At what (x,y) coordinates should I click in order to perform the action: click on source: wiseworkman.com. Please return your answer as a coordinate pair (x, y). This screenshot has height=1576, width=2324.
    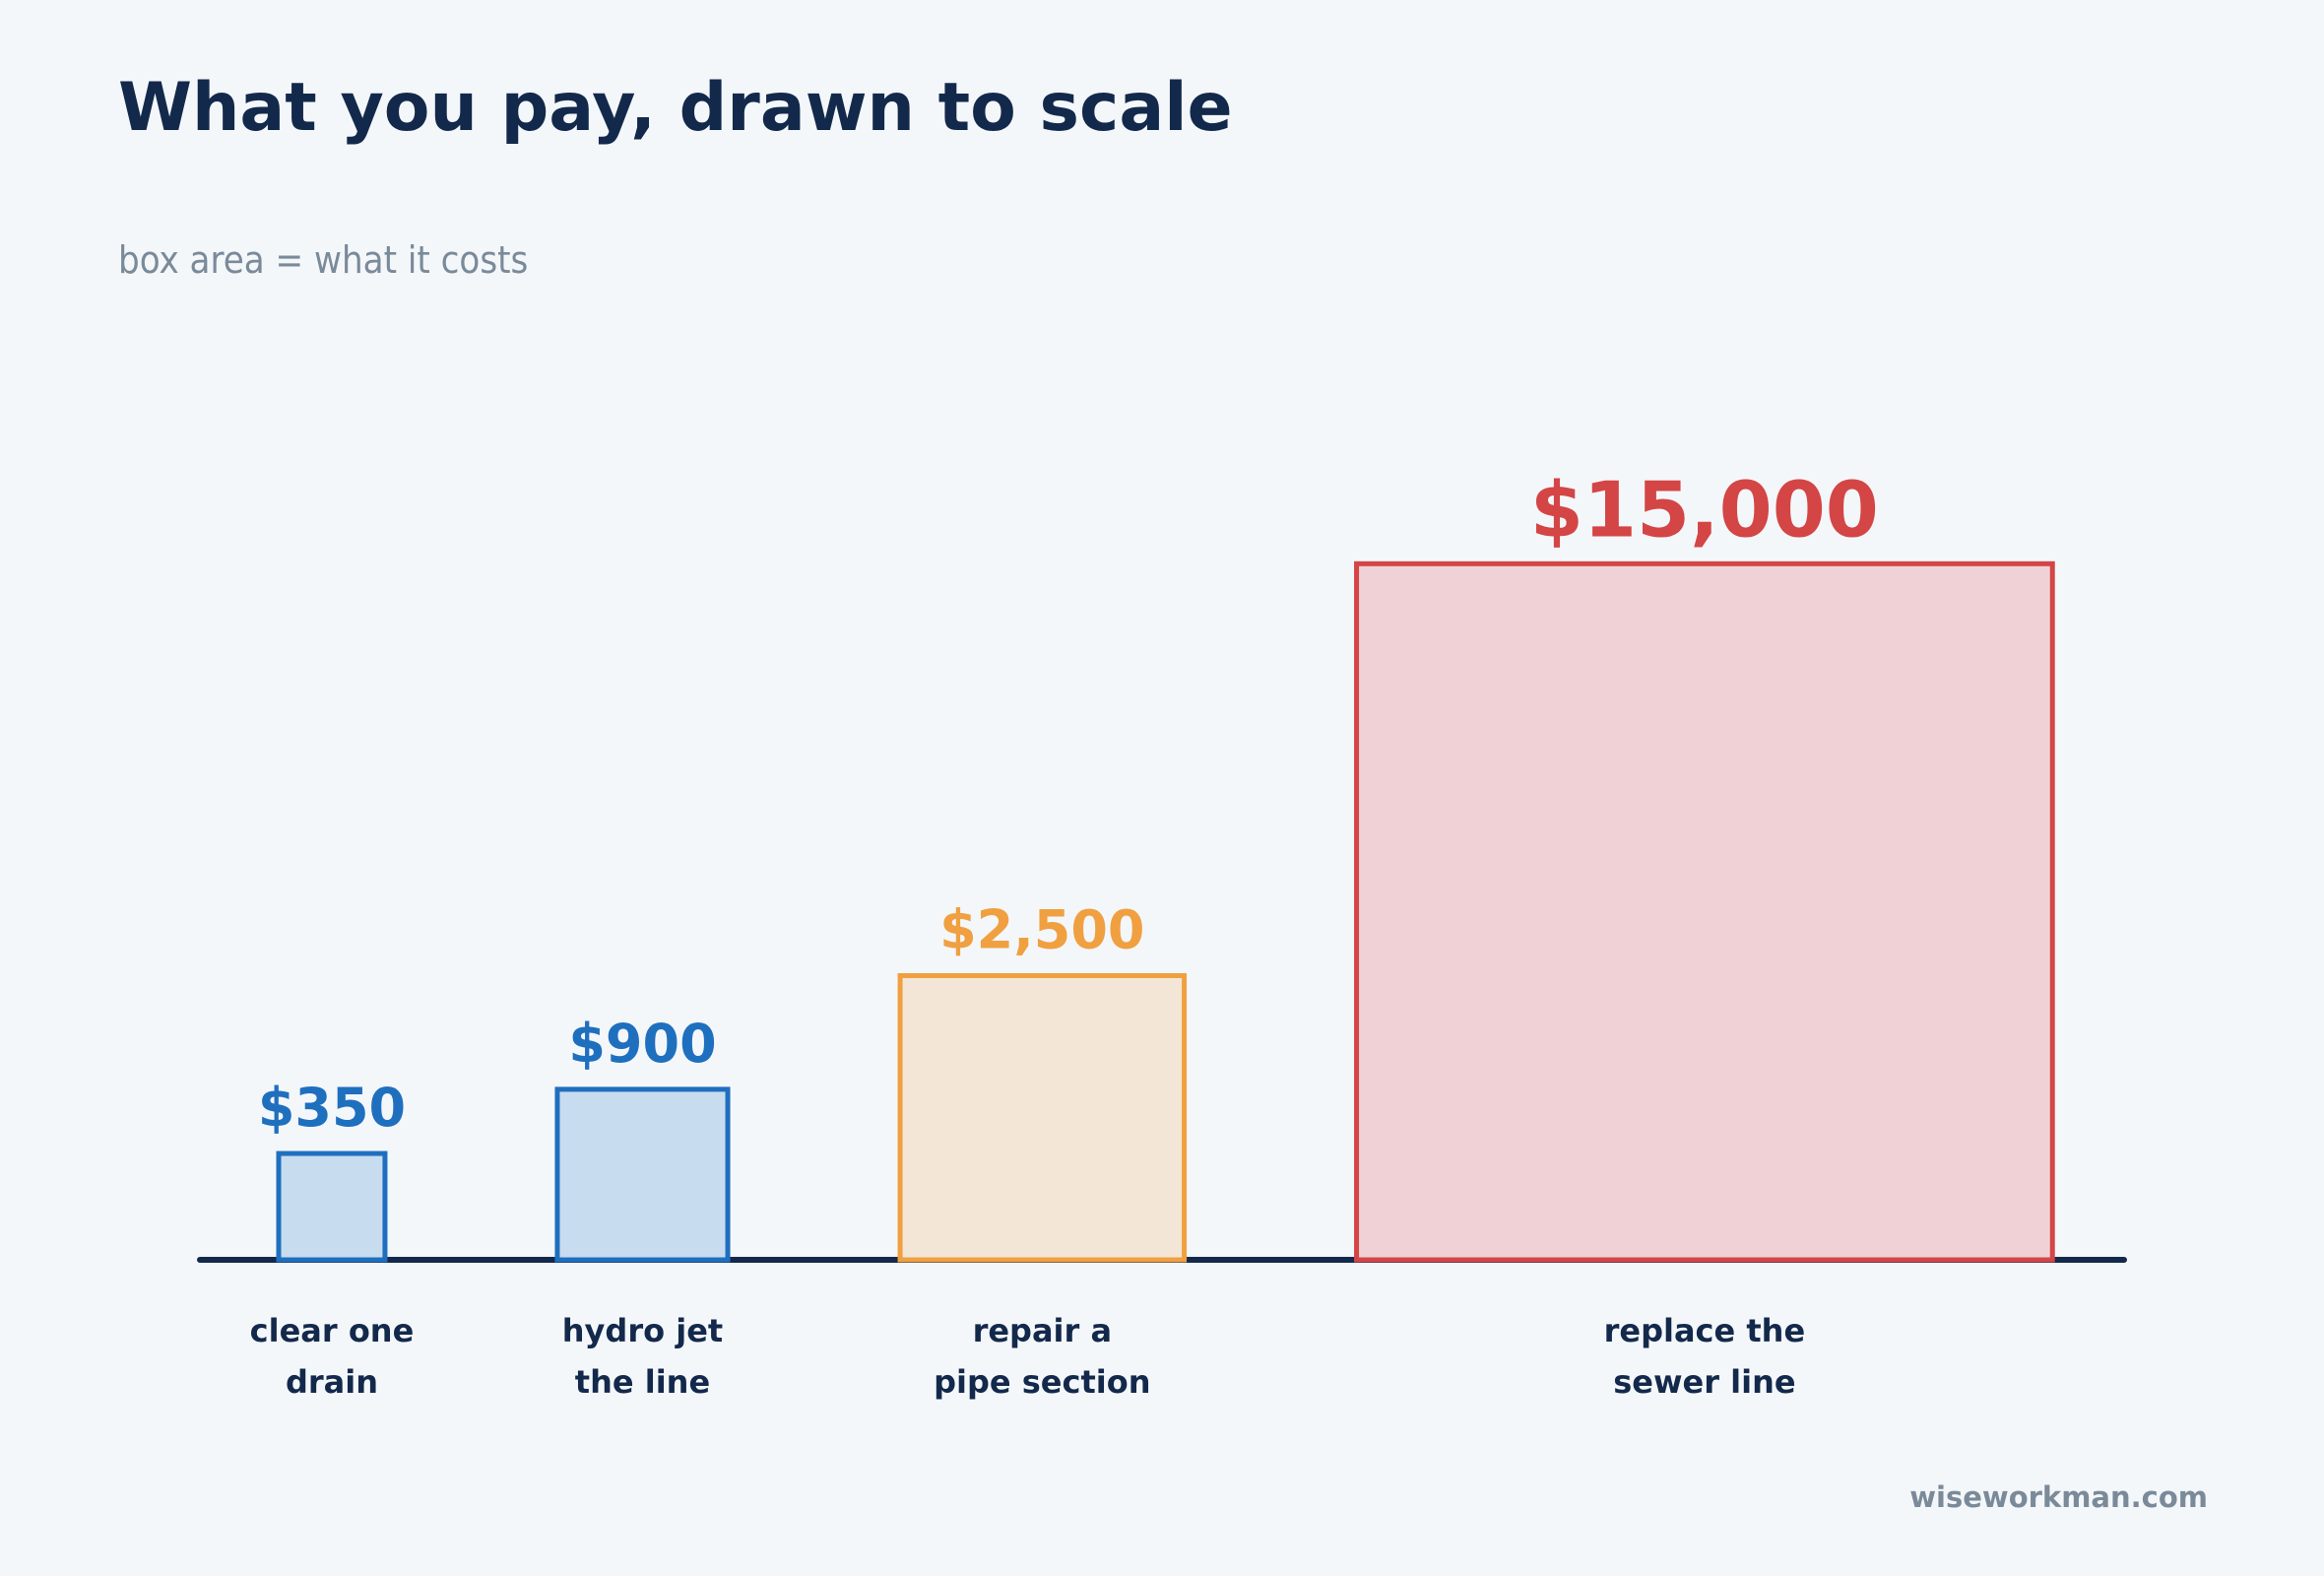
    Looking at the image, I should click on (2058, 1497).